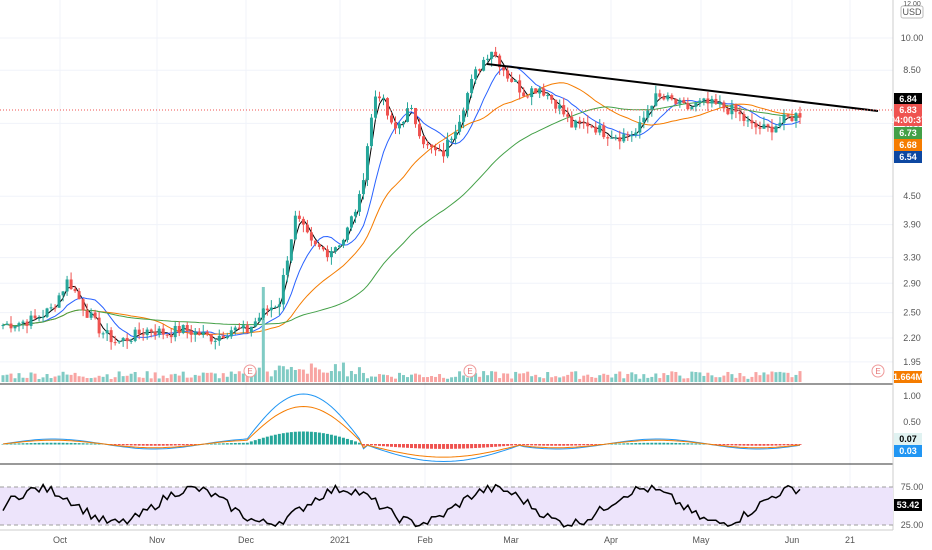  Describe the element at coordinates (908, 505) in the screenshot. I see `rsi-badge-bg` at that location.